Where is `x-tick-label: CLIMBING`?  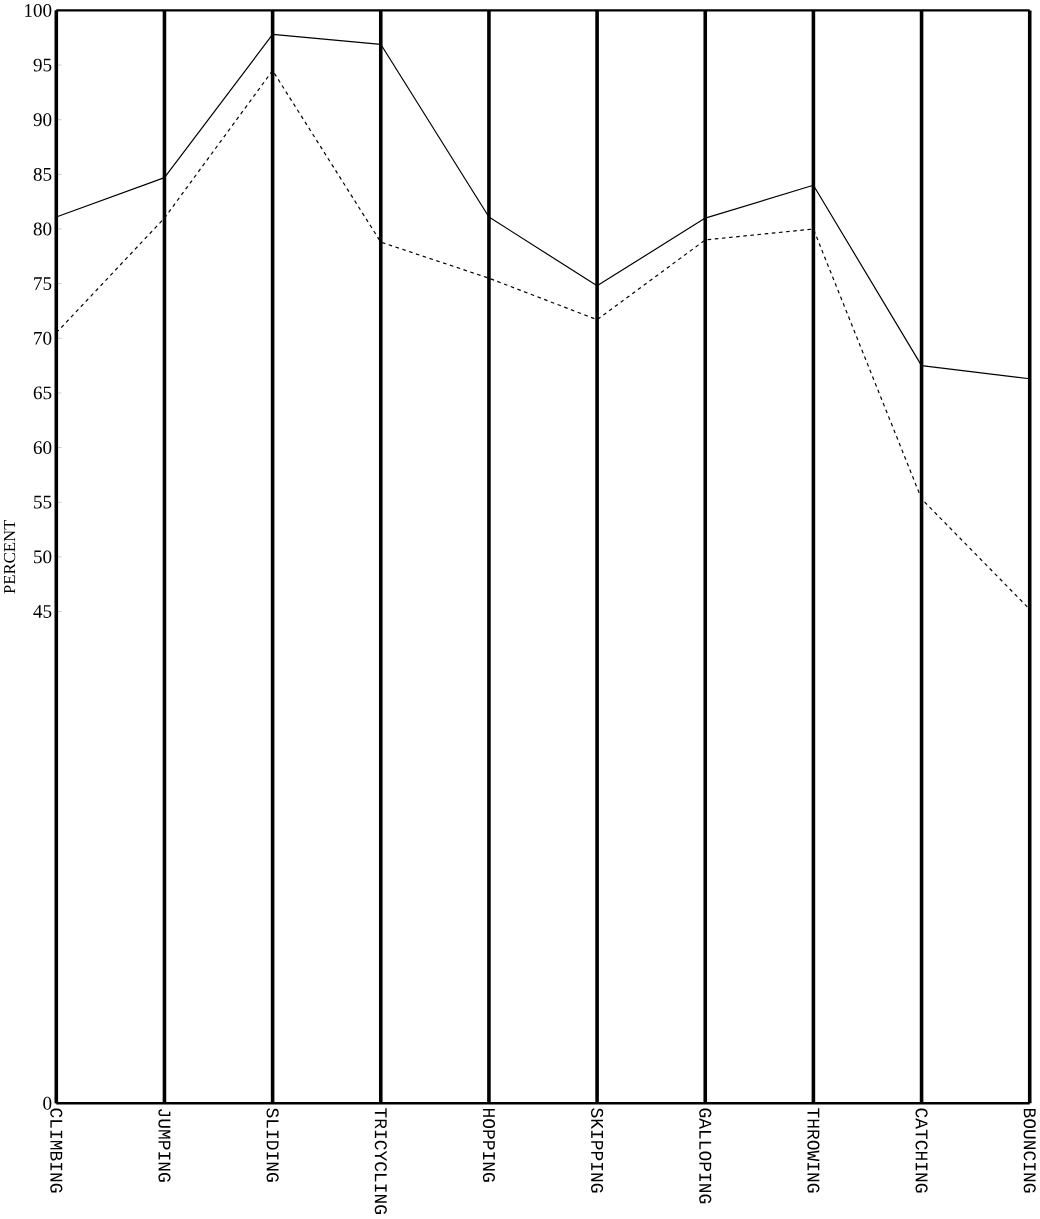
x-tick-label: CLIMBING is located at coordinates (56, 1150).